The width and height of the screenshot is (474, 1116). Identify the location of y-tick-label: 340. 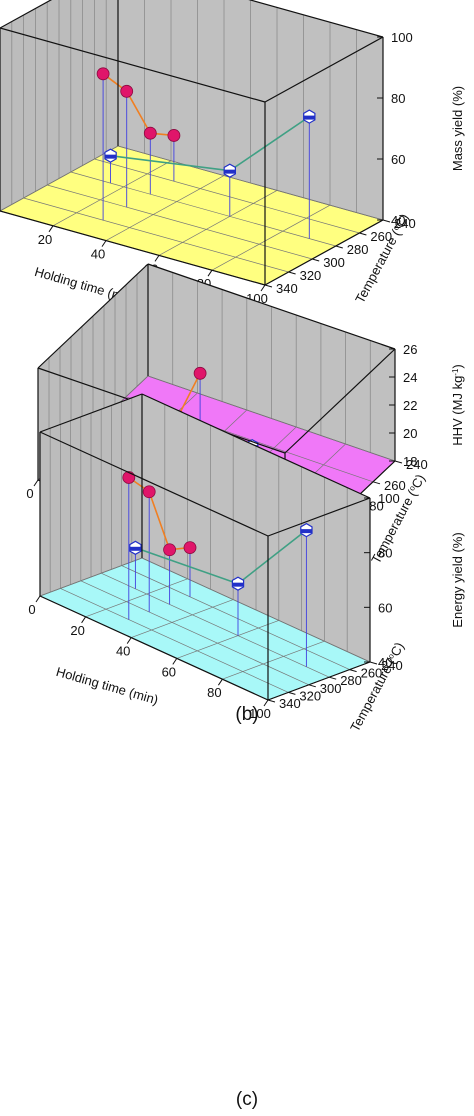
(287, 288).